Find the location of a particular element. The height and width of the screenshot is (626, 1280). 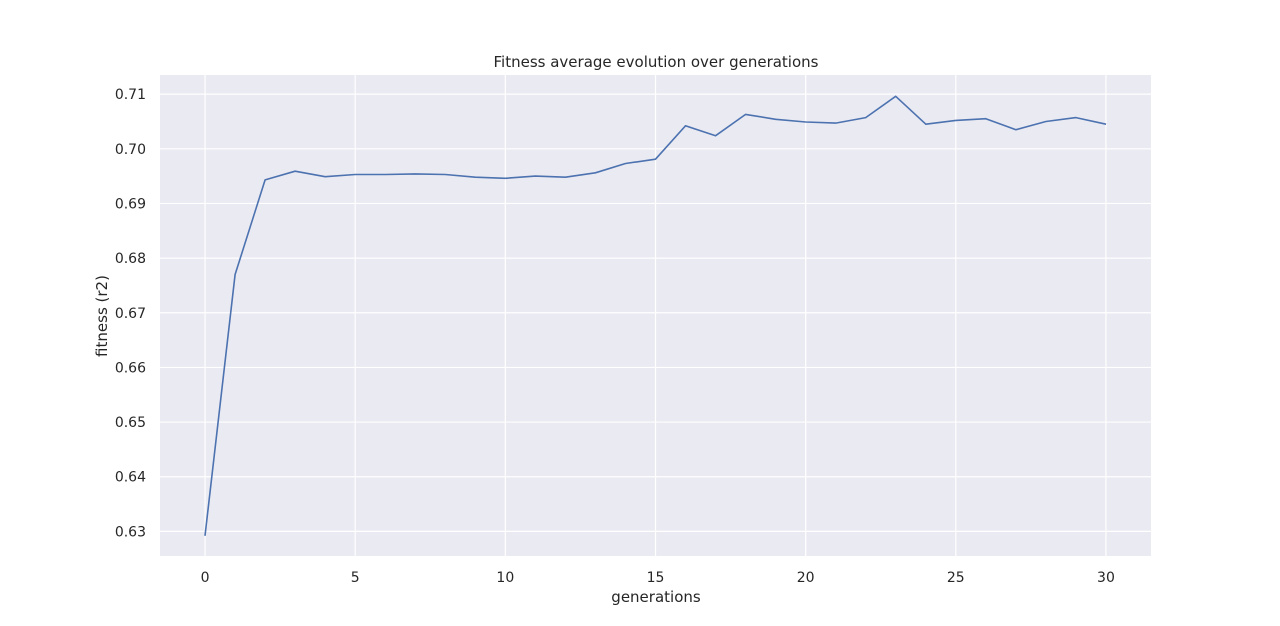

x-tick-label: 5 is located at coordinates (355, 578).